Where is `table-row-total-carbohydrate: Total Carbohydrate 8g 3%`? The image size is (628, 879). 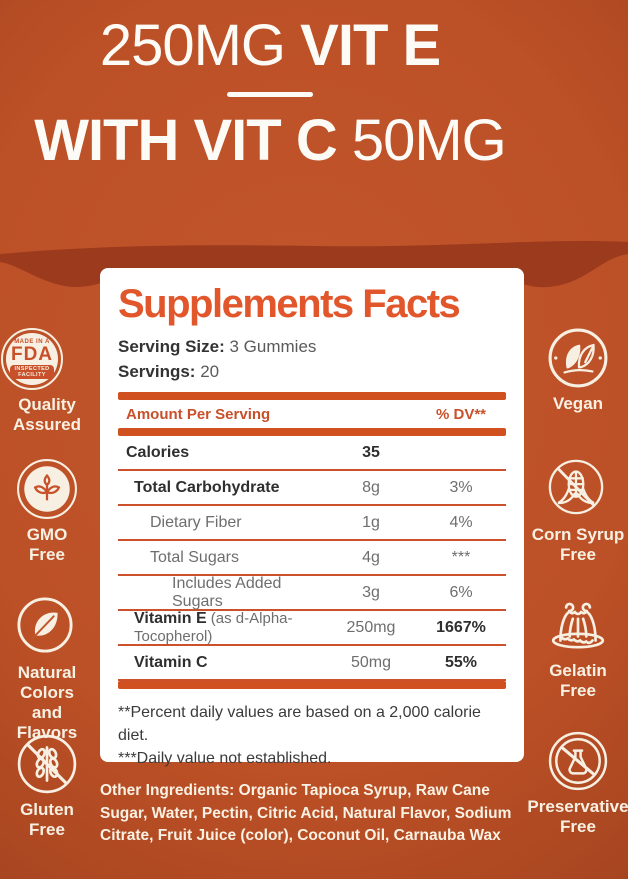 table-row-total-carbohydrate: Total Carbohydrate 8g 3% is located at coordinates (312, 488).